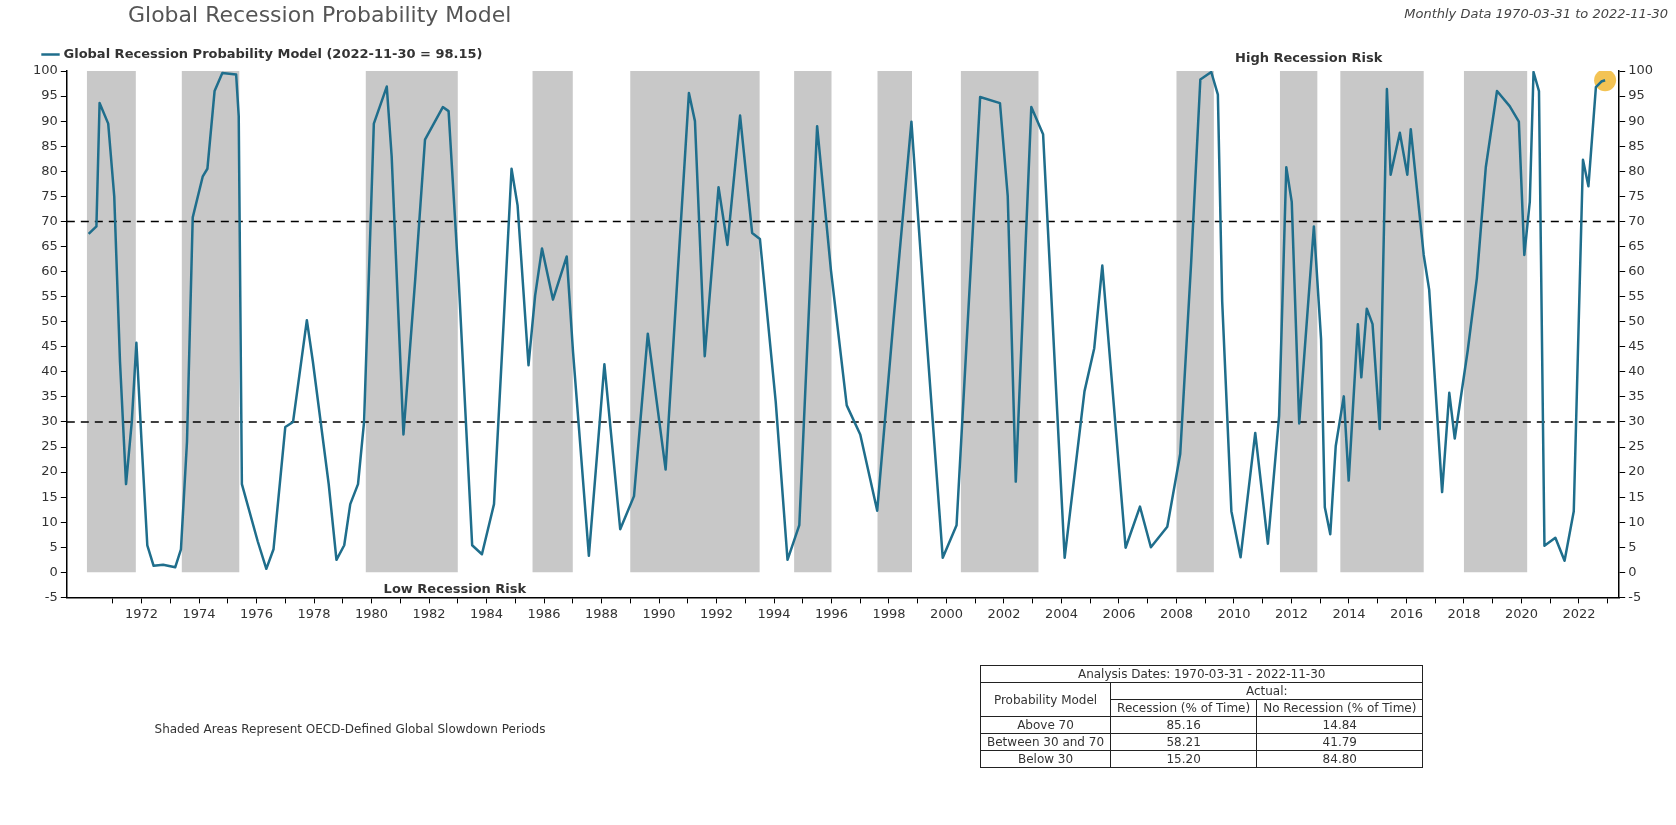  What do you see at coordinates (1183, 725) in the screenshot?
I see `text: 85.16` at bounding box center [1183, 725].